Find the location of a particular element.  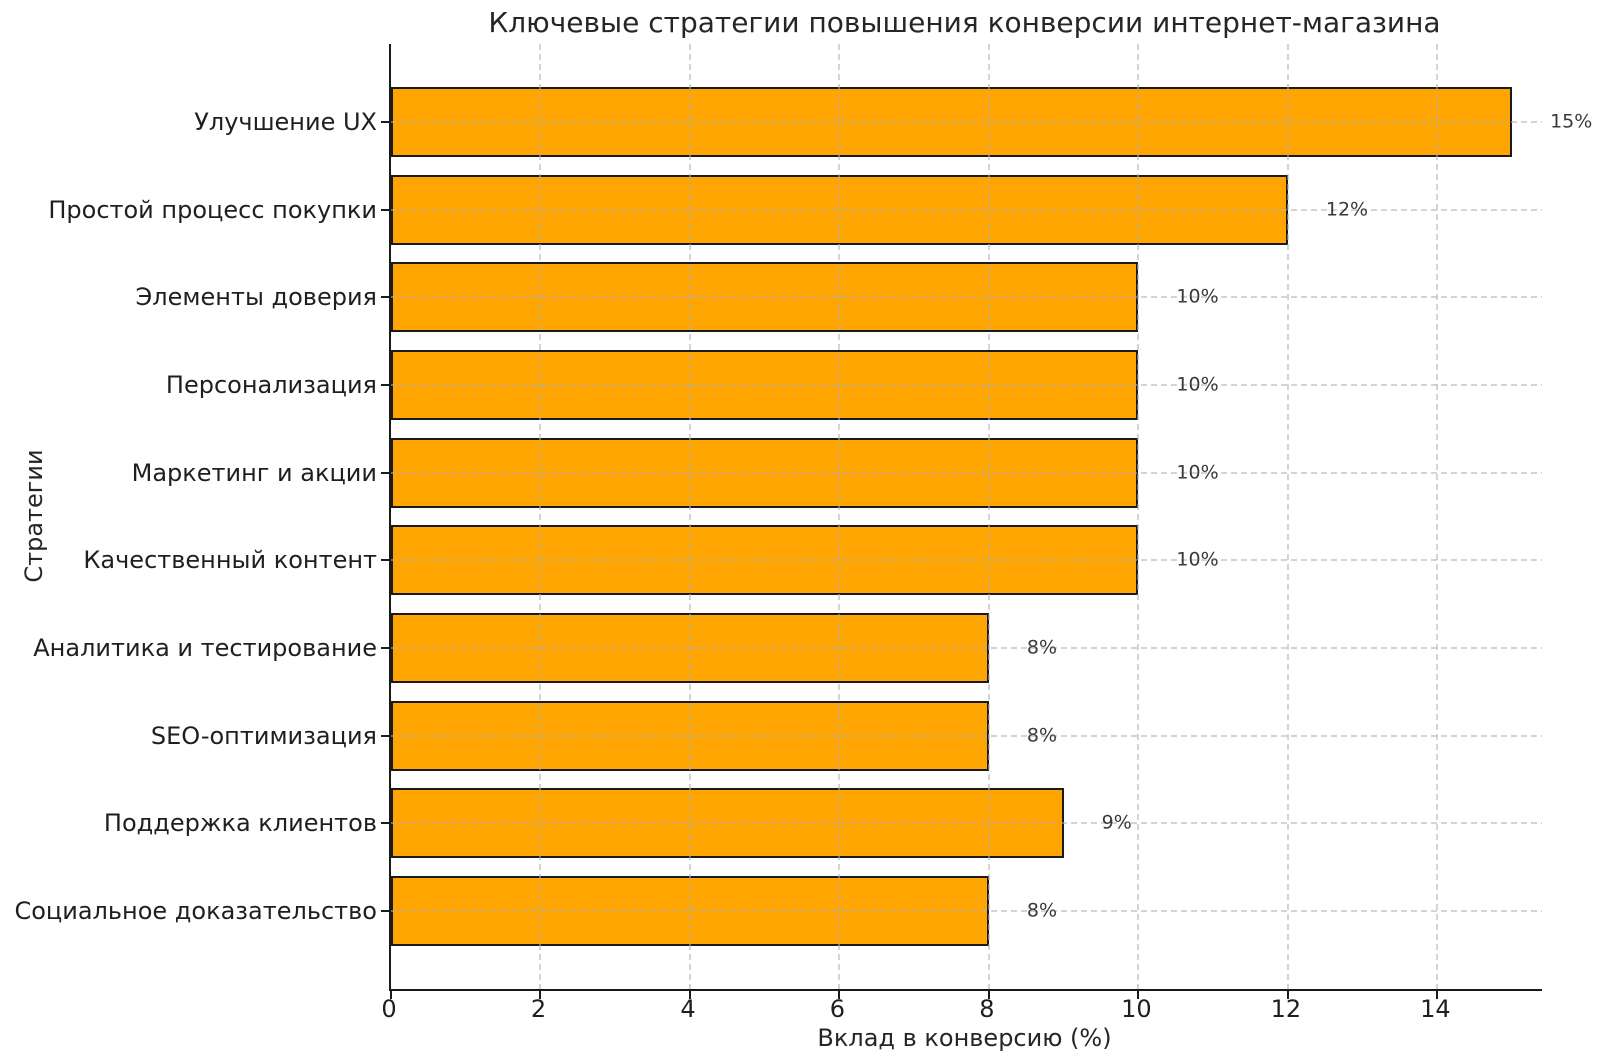

category-label: Персонализация is located at coordinates (271, 385).